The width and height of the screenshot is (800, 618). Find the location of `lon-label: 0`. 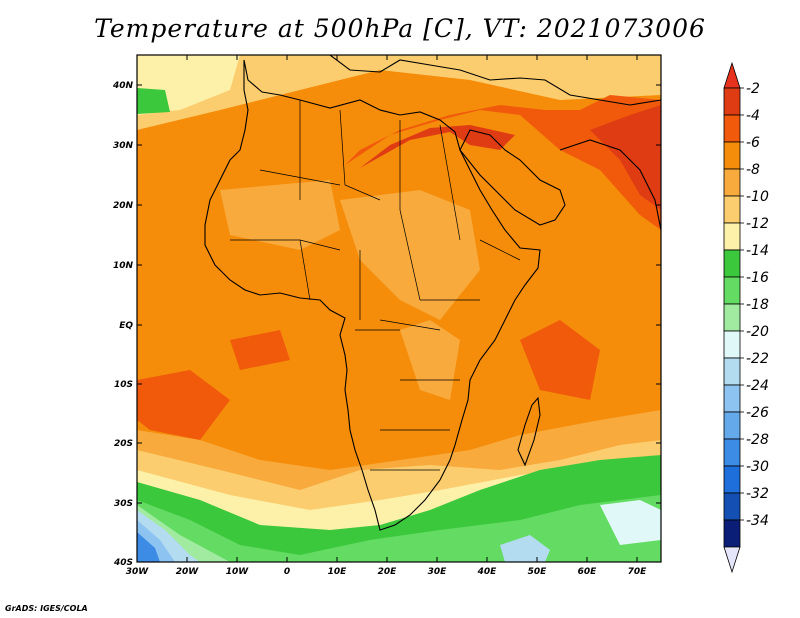

lon-label: 0 is located at coordinates (287, 572).